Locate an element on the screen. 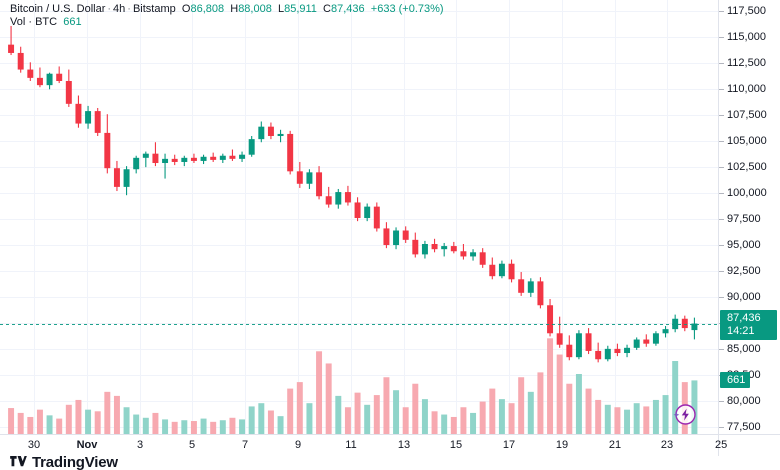 This screenshot has height=470, width=780. price-axis-tick: 77,500 is located at coordinates (744, 426).